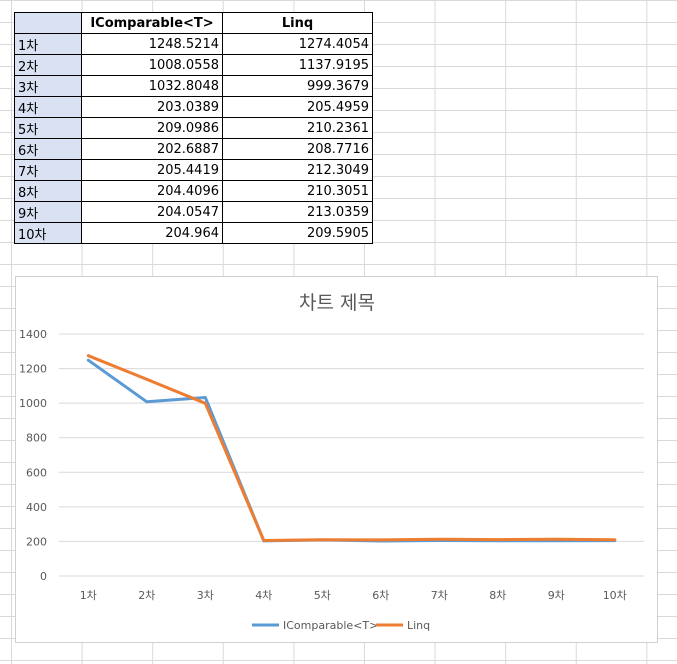 Image resolution: width=677 pixels, height=664 pixels. Describe the element at coordinates (36, 438) in the screenshot. I see `y-tick-label: 800` at that location.